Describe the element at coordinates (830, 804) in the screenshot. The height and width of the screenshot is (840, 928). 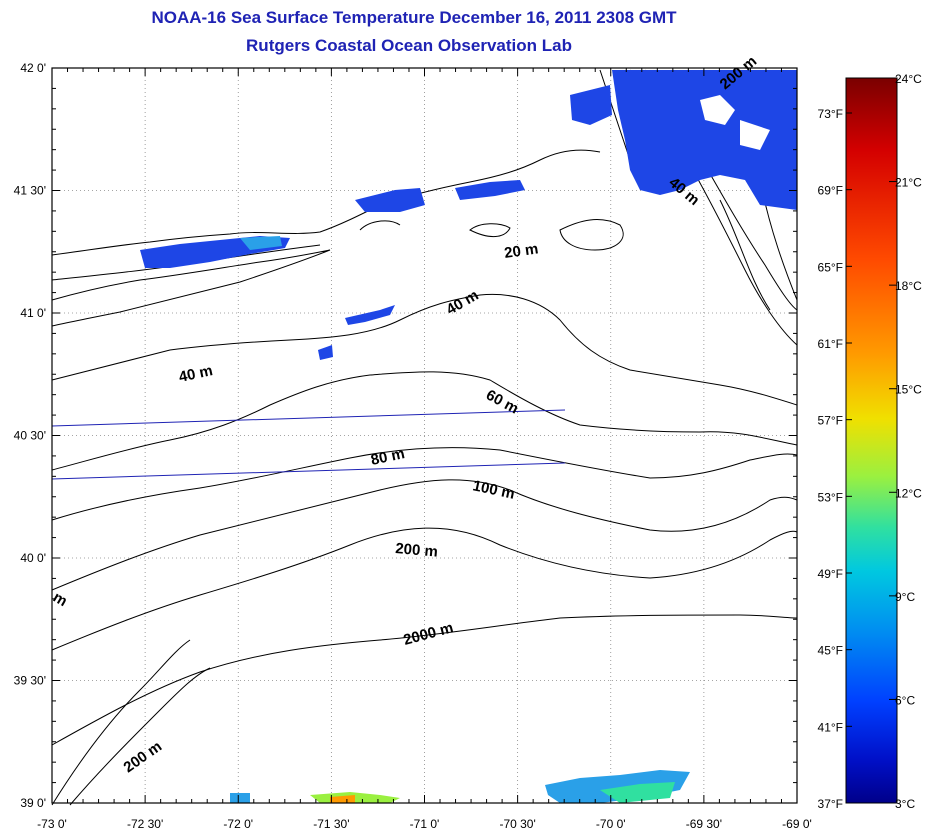
I see `colorbar-fahrenheit-label: 37°F` at that location.